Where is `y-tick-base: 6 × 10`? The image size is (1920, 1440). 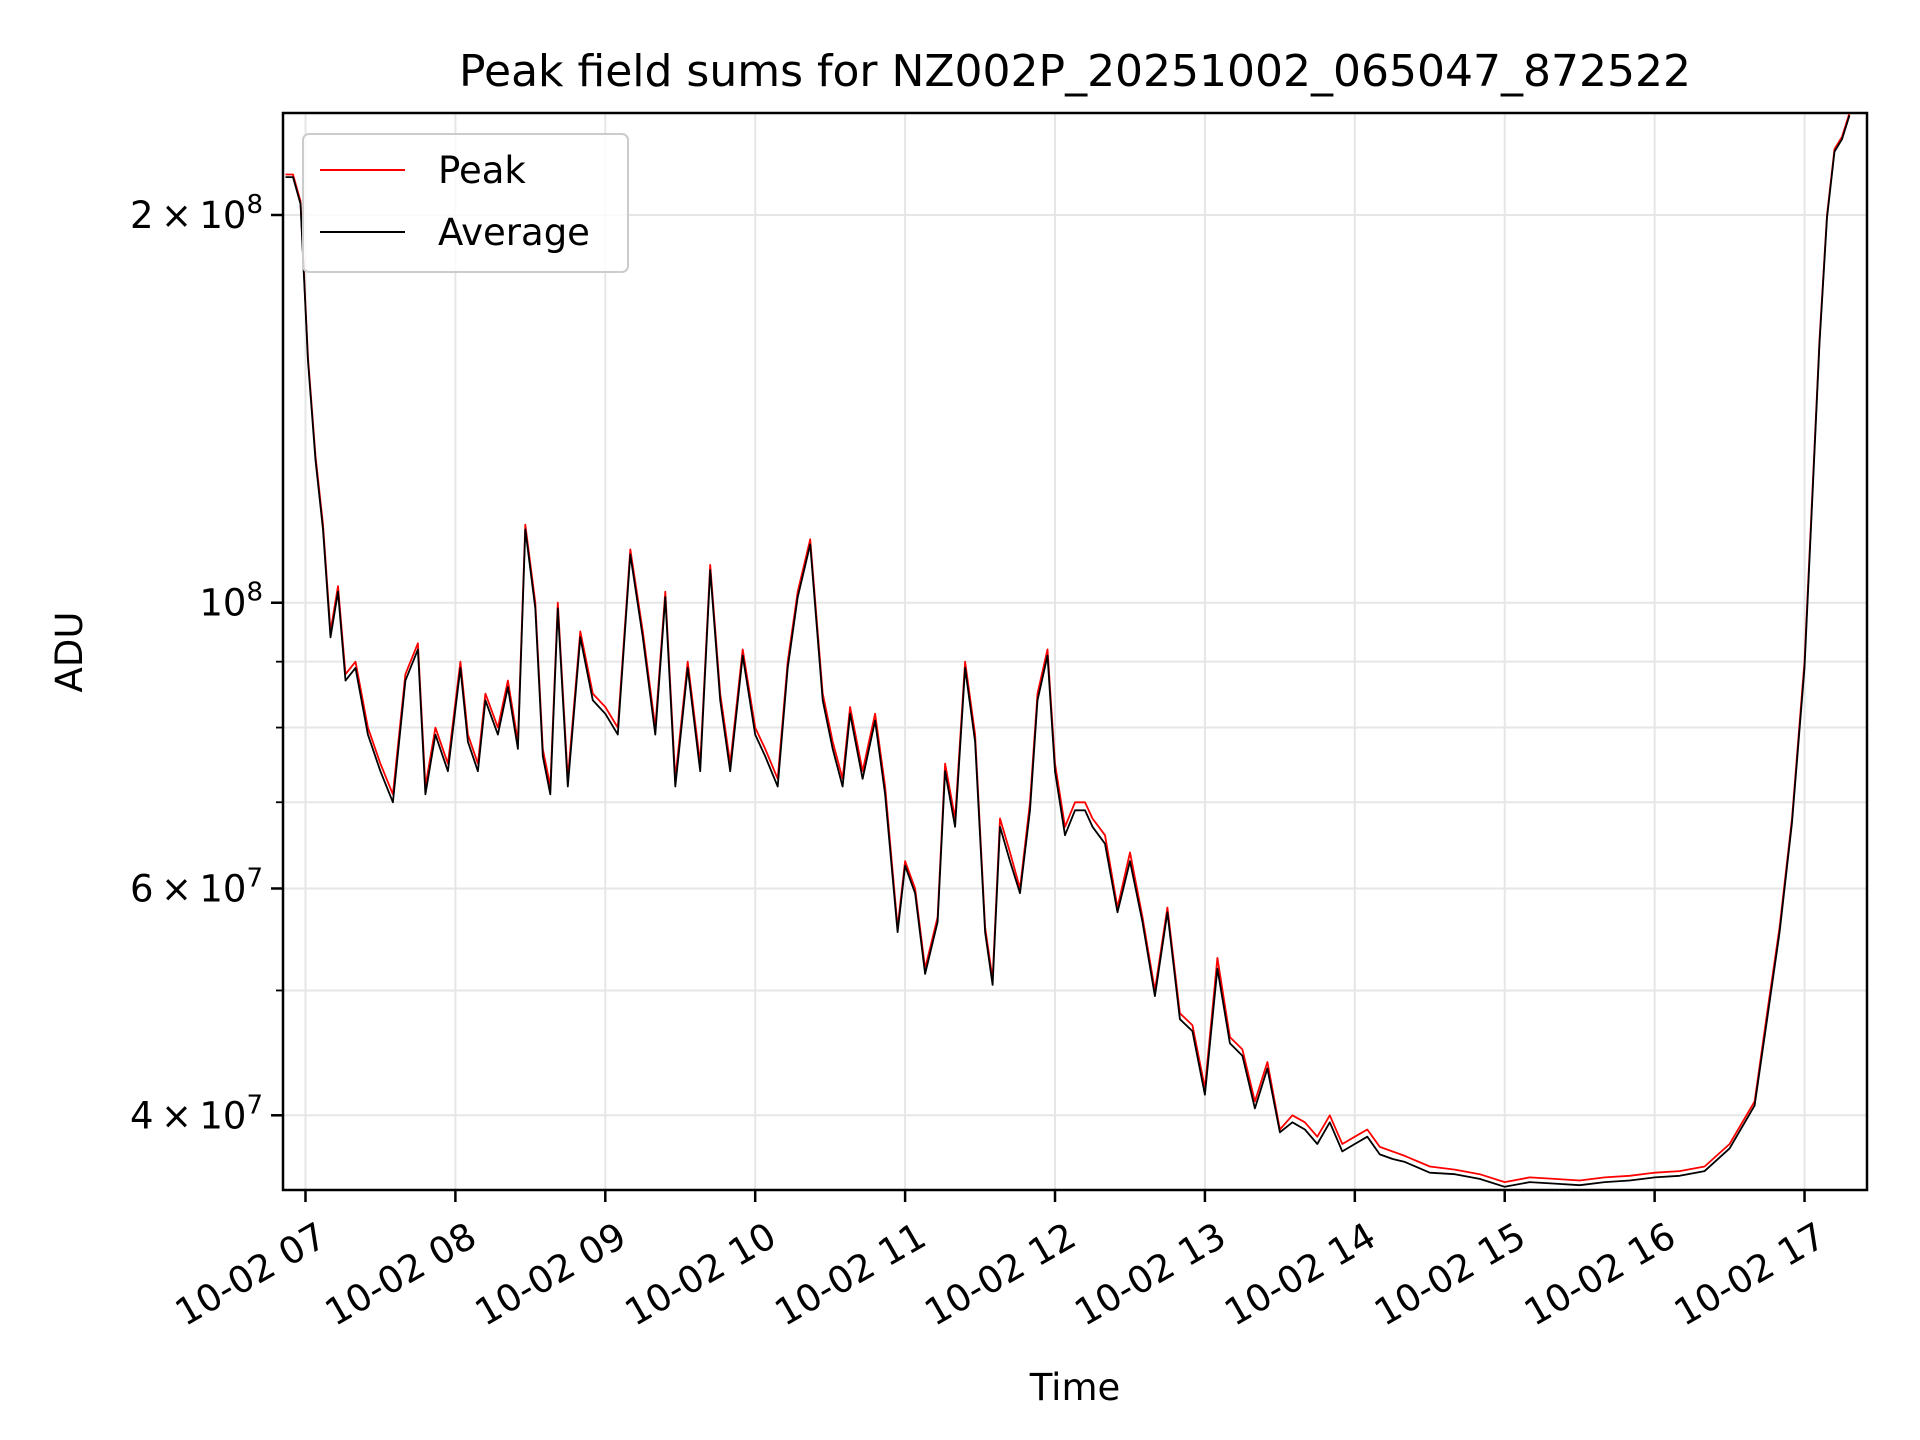 y-tick-base: 6 × 10 is located at coordinates (188, 888).